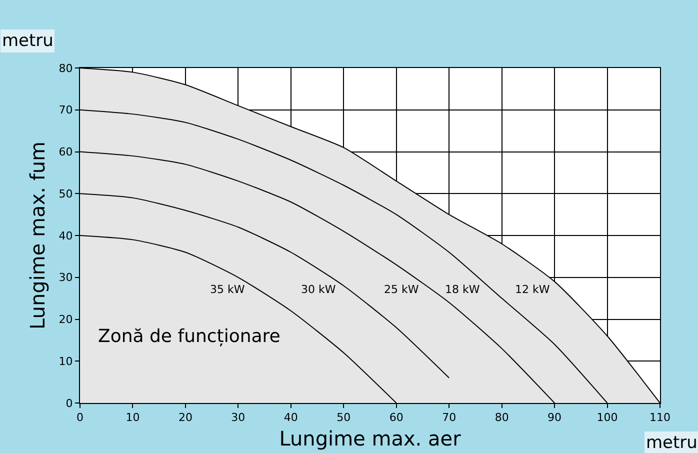  I want to click on x-tick-label: 70, so click(449, 417).